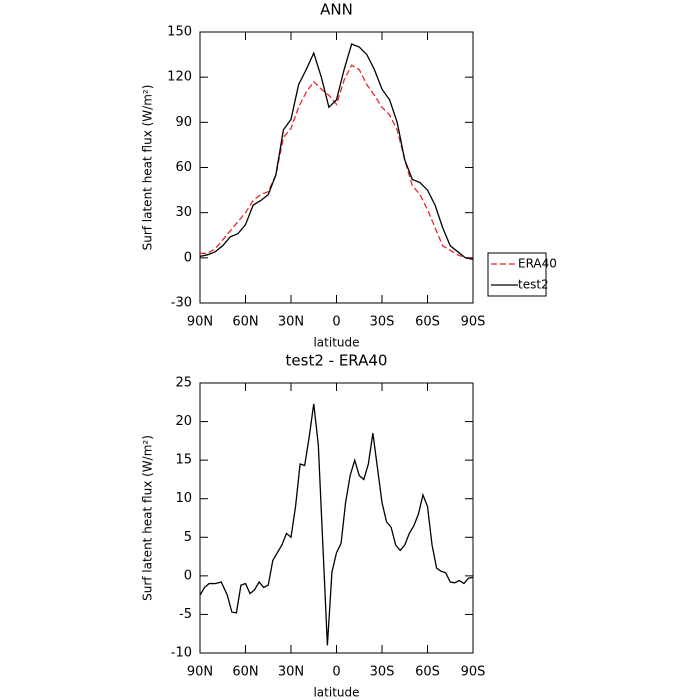  What do you see at coordinates (181, 303) in the screenshot?
I see `y-tick-label: -30` at bounding box center [181, 303].